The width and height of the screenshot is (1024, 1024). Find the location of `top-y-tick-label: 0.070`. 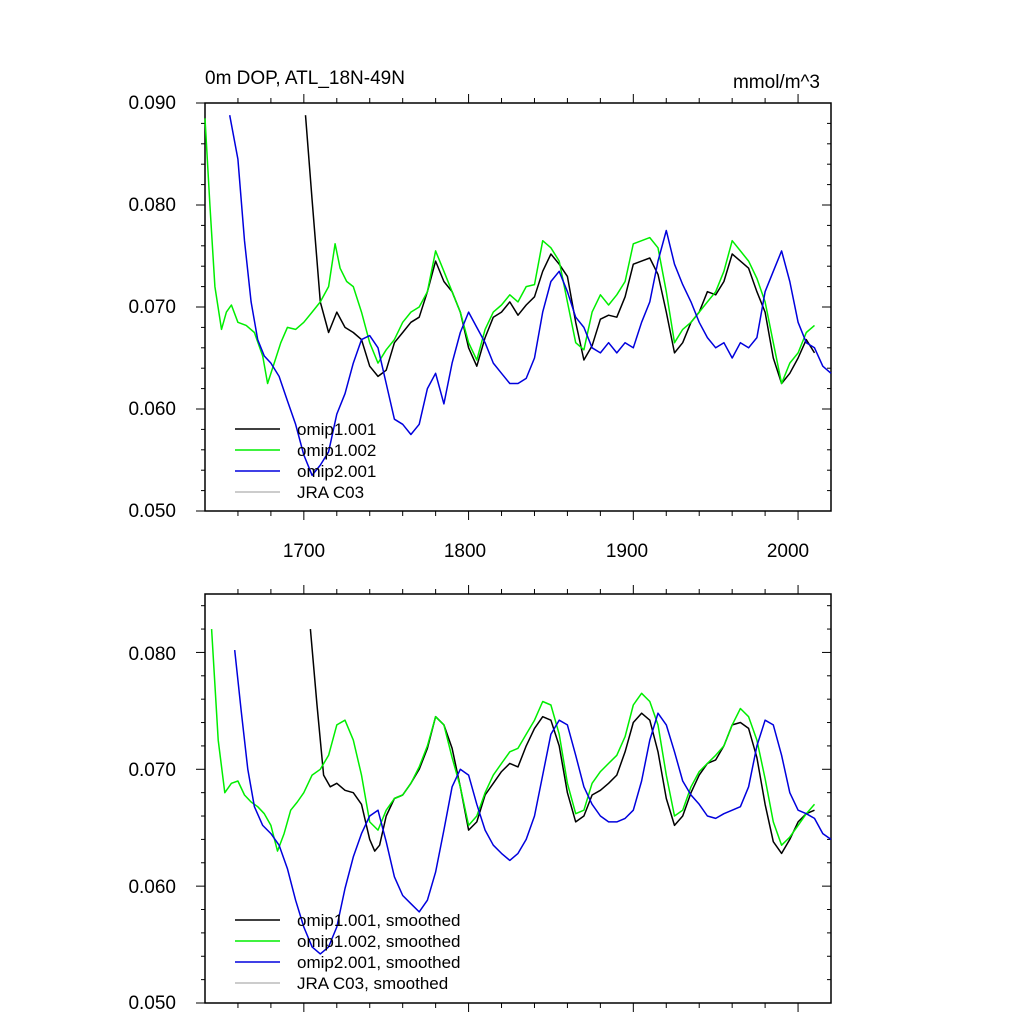

top-y-tick-label: 0.070 is located at coordinates (152, 307).